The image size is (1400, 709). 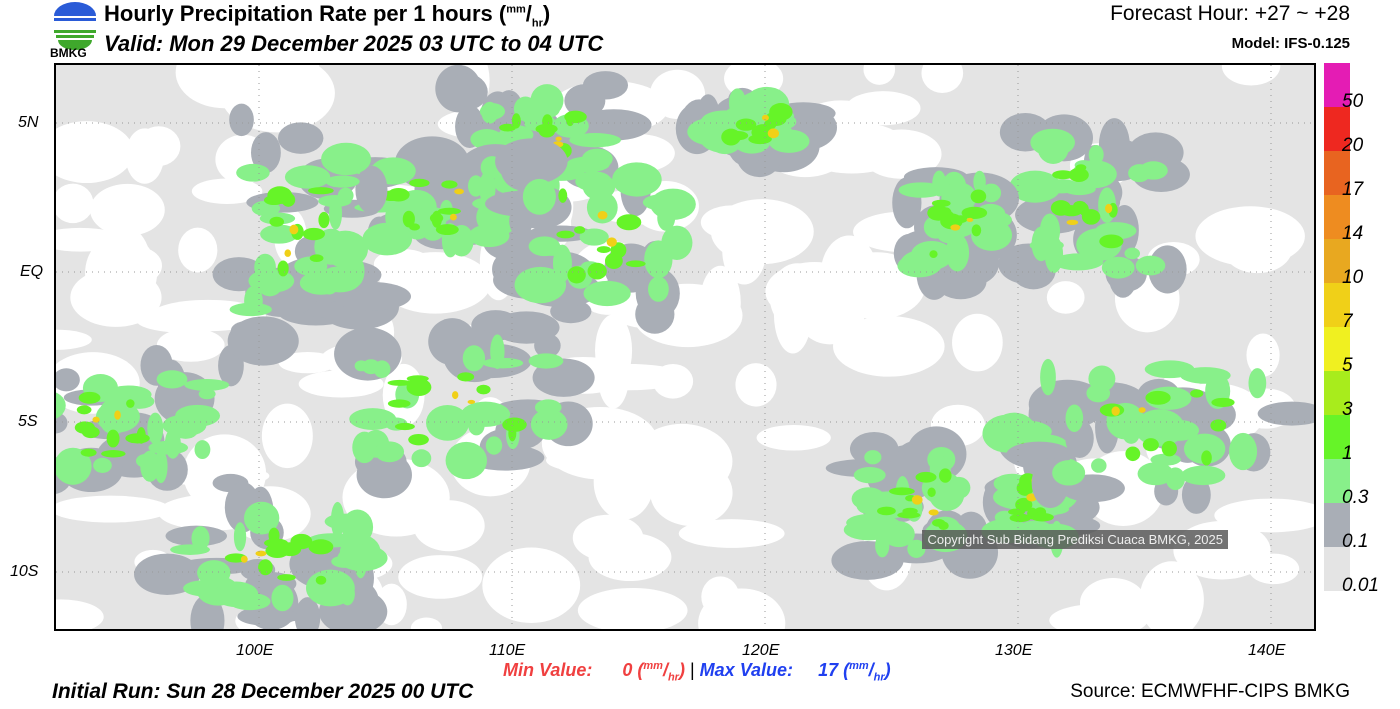 I want to click on legend-label: 14, so click(x=1353, y=233).